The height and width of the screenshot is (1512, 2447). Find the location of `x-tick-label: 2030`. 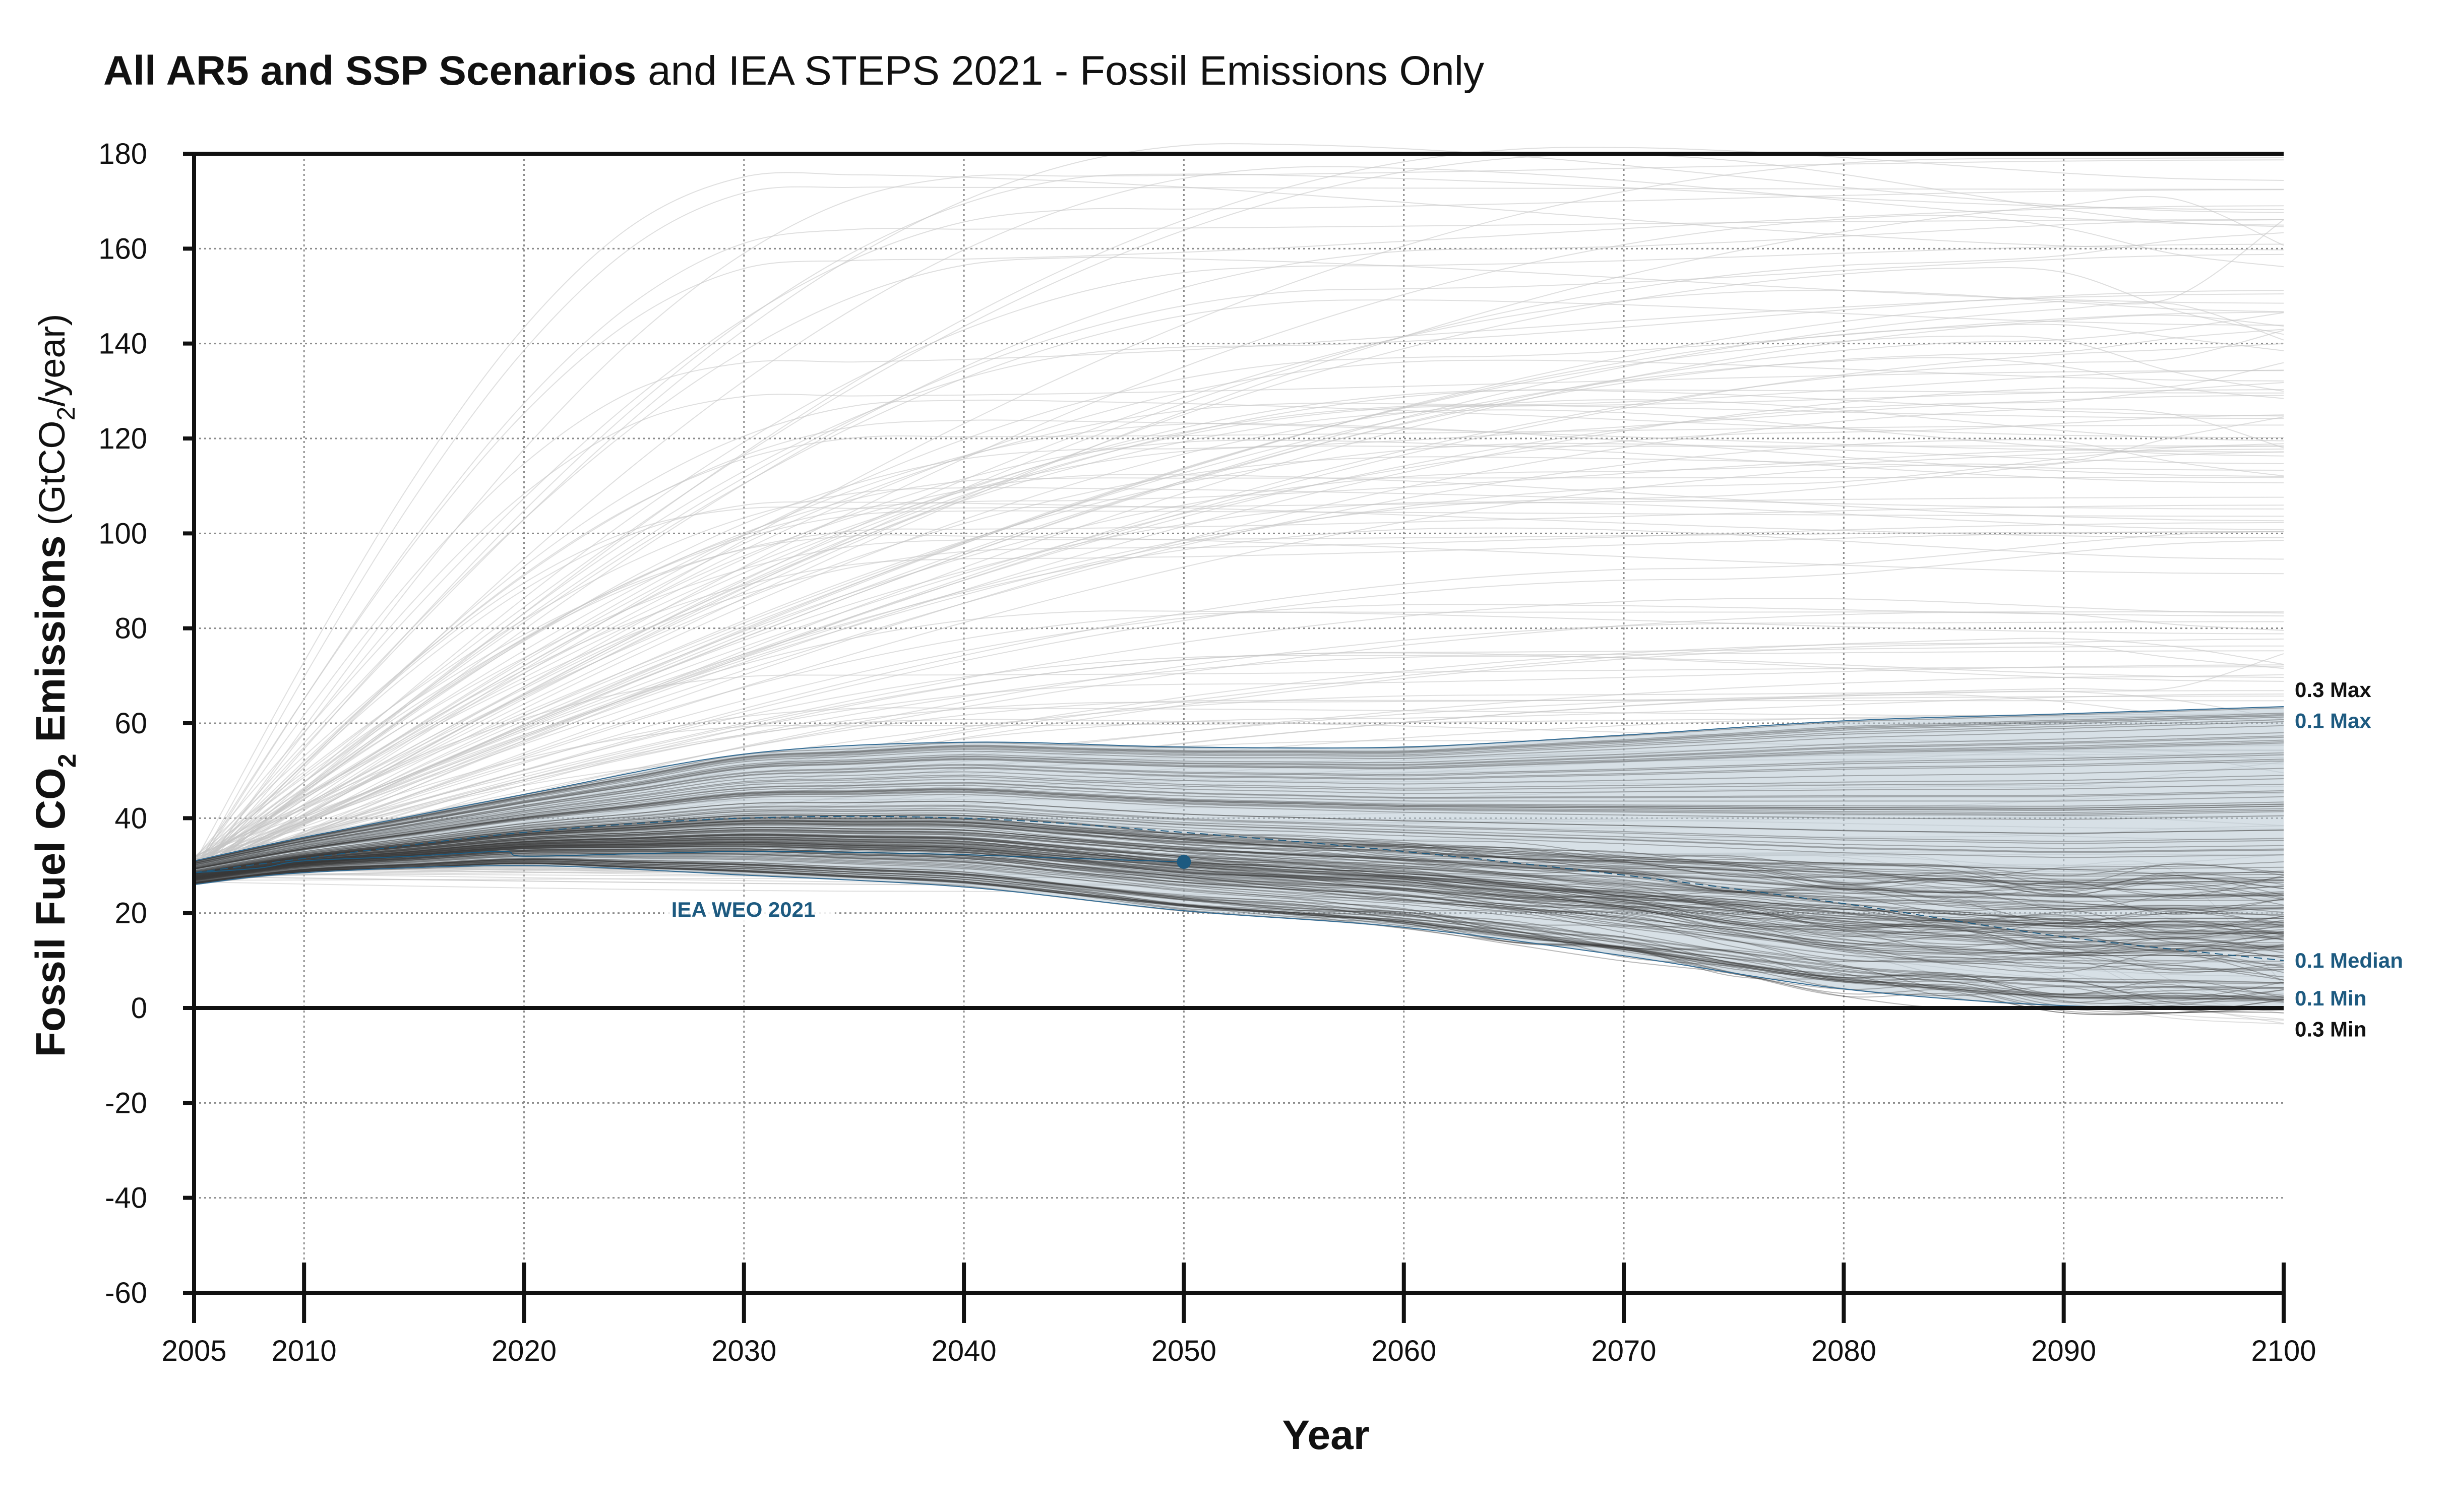

x-tick-label: 2030 is located at coordinates (743, 1351).